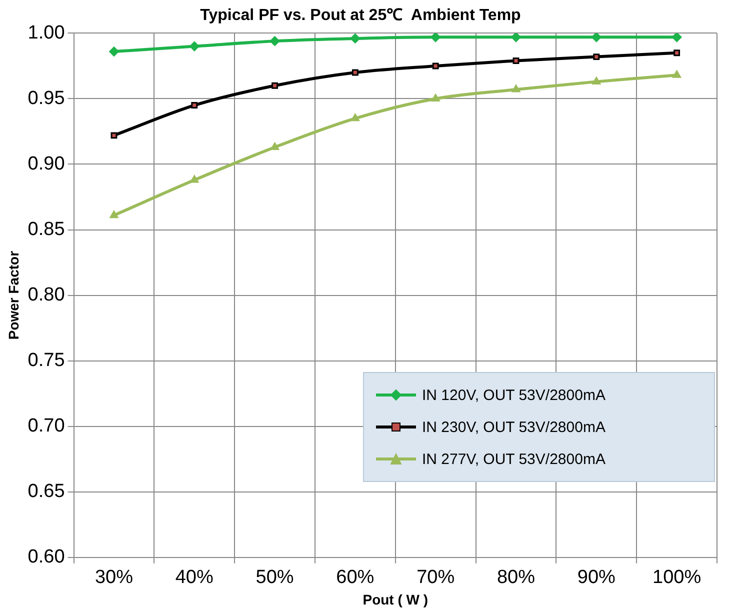  Describe the element at coordinates (275, 577) in the screenshot. I see `x-tick-label: 50%` at that location.